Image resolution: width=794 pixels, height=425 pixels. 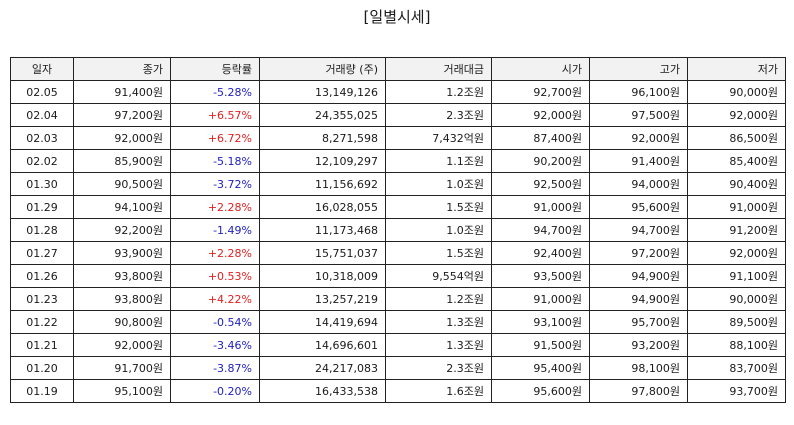 What do you see at coordinates (736, 138) in the screenshot?
I see `cell-low: 86,500원` at bounding box center [736, 138].